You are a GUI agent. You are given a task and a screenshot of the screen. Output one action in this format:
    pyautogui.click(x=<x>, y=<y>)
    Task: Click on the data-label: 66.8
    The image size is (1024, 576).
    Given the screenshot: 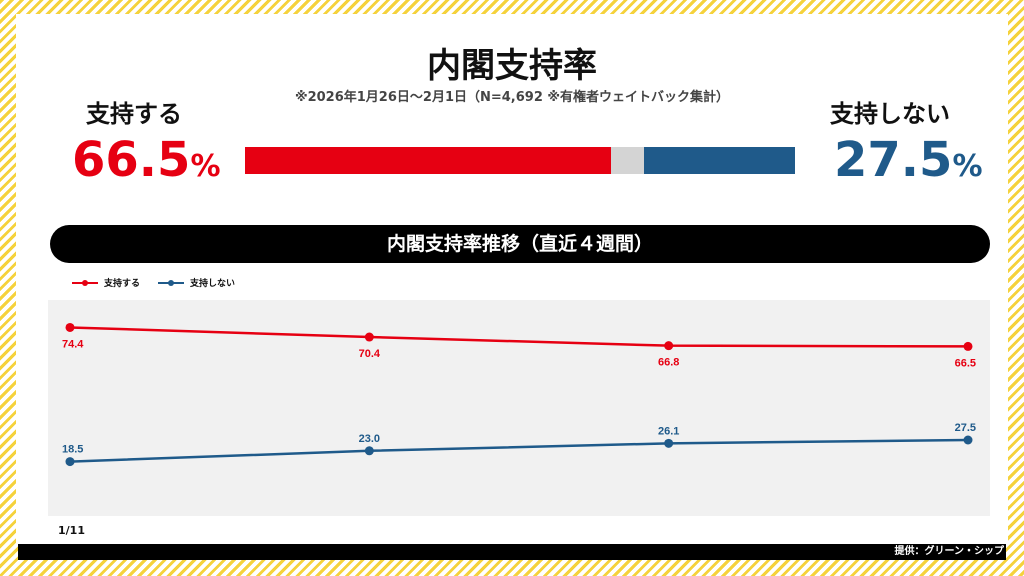 What is the action you would take?
    pyautogui.click(x=668, y=363)
    